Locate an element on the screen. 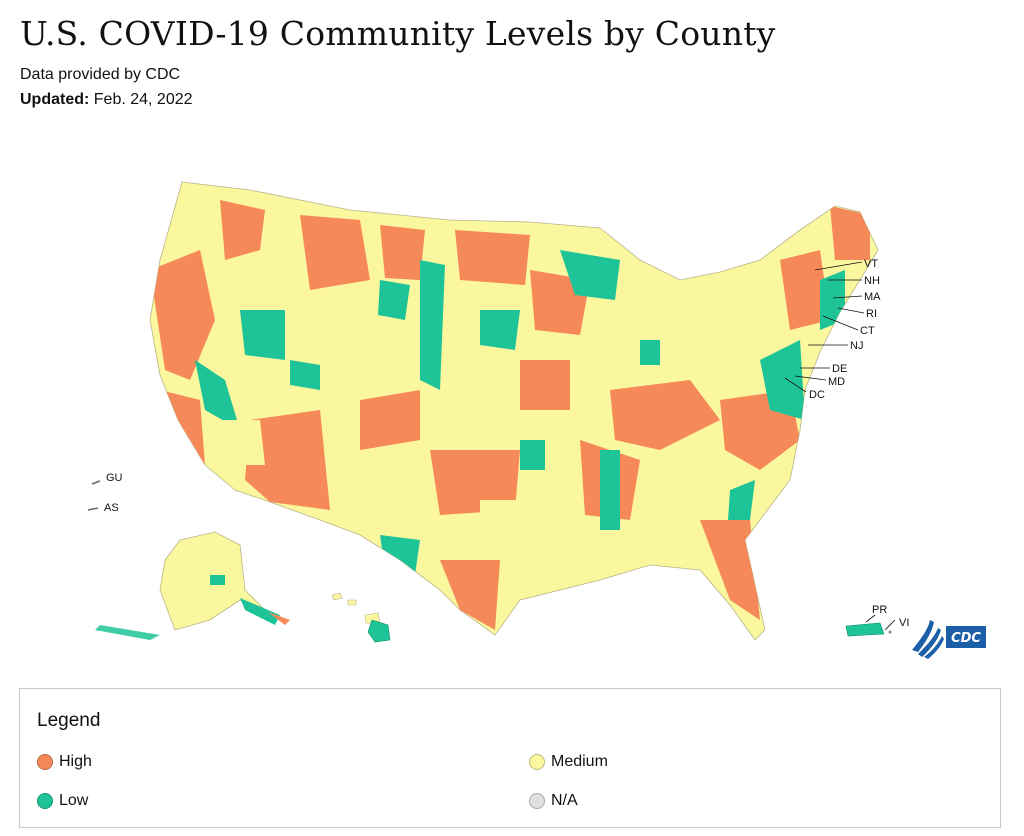 This screenshot has width=1024, height=836. updated-value: Feb. 24, 2022 is located at coordinates (143, 99).